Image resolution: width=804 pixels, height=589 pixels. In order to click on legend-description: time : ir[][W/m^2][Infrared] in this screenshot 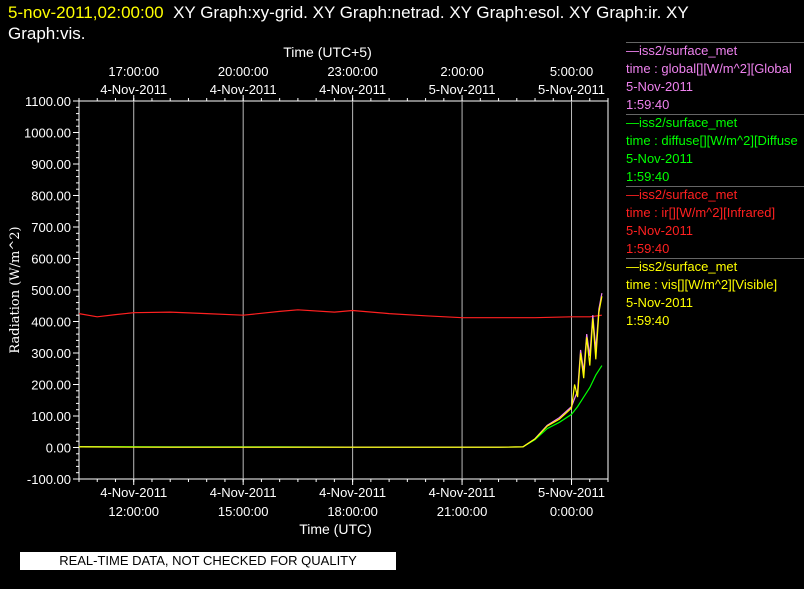, I will do `click(701, 212)`.